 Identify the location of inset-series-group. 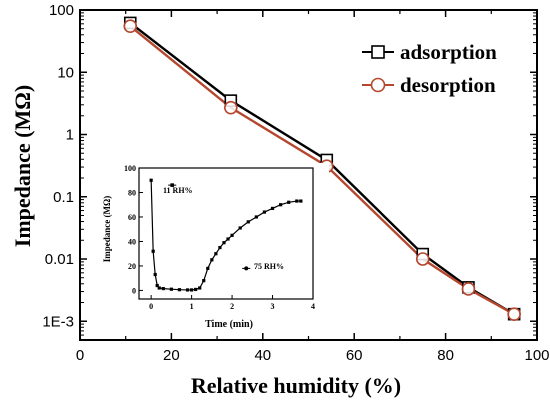
(226, 235).